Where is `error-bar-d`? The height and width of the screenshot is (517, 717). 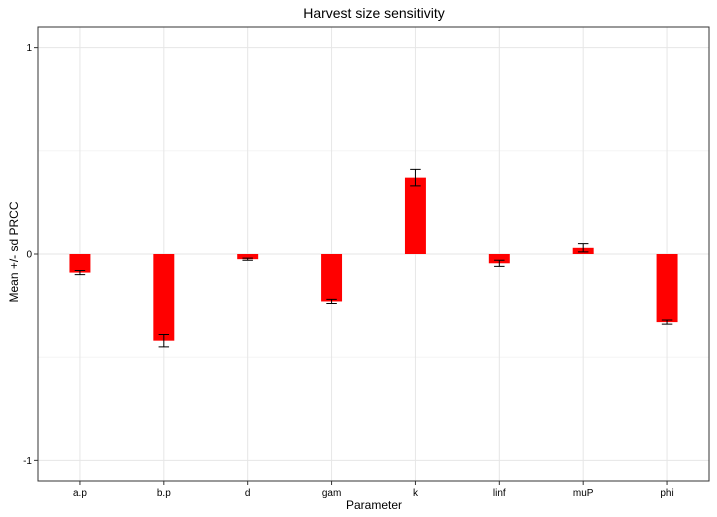 error-bar-d is located at coordinates (247, 259).